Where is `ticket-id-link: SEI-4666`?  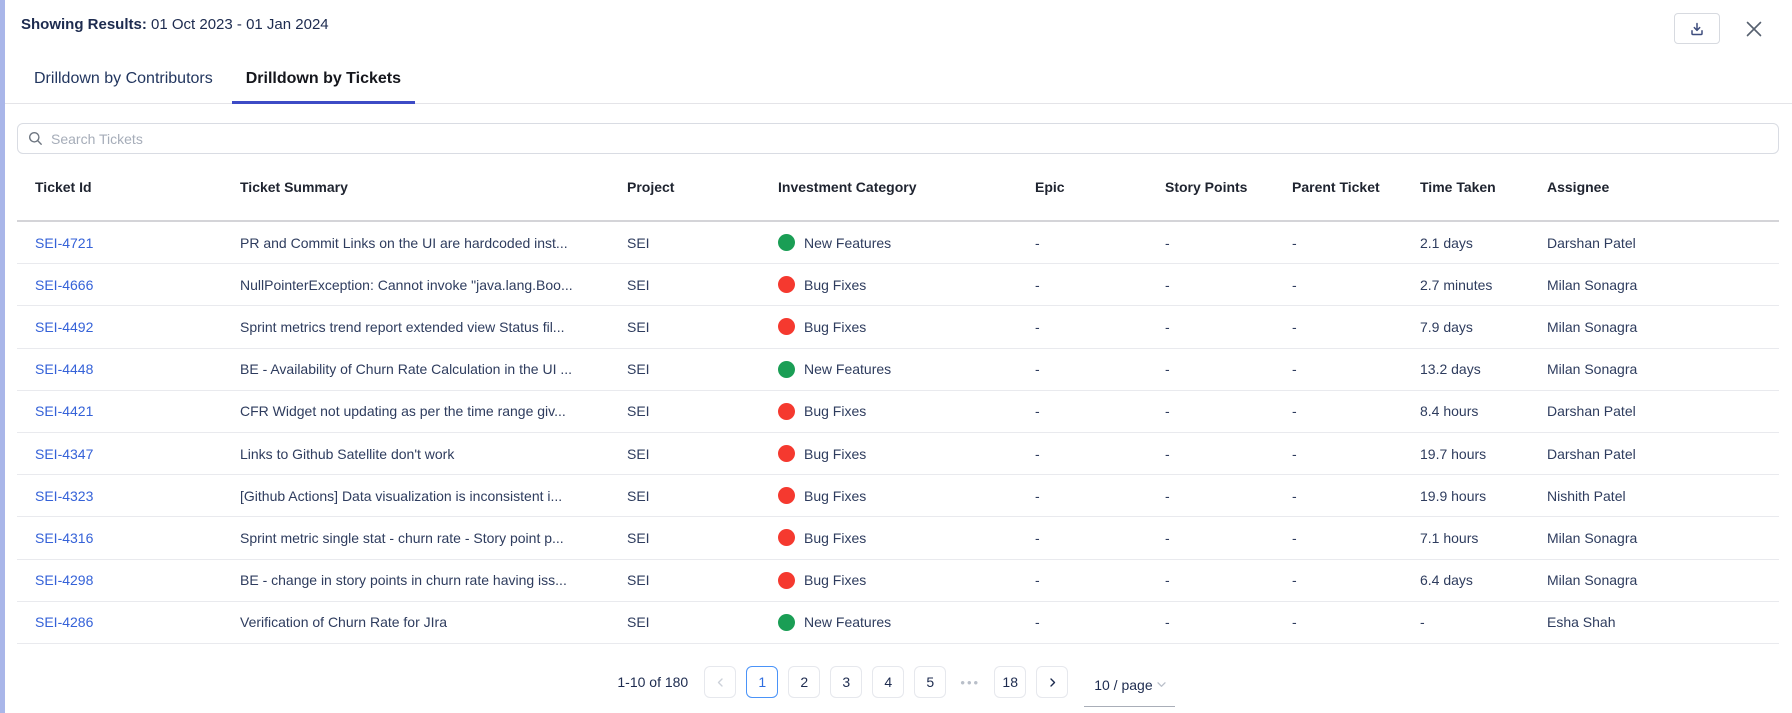 ticket-id-link: SEI-4666 is located at coordinates (64, 284).